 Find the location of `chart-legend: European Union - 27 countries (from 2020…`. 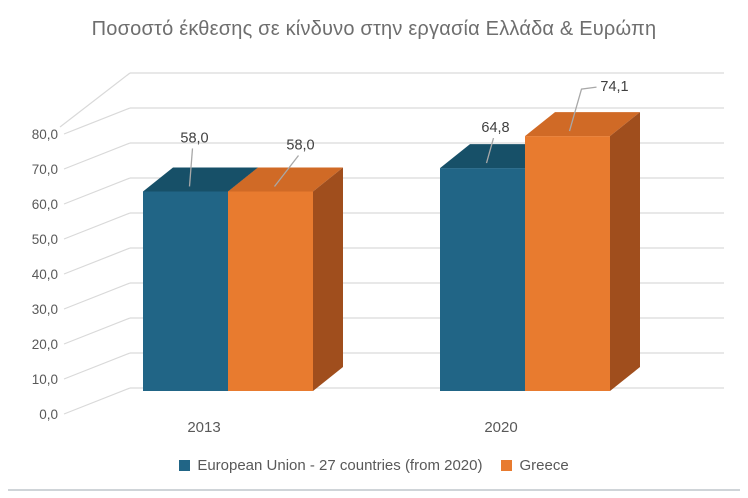

chart-legend: European Union - 27 countries (from 2020… is located at coordinates (374, 465).